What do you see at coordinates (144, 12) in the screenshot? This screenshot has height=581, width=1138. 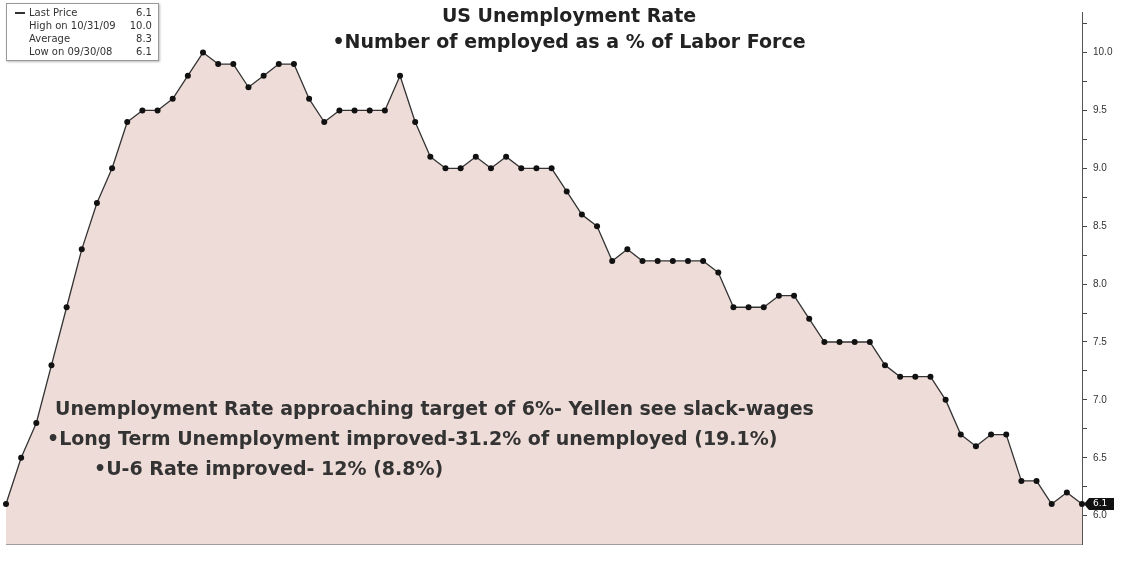 I see `text: 6.1` at bounding box center [144, 12].